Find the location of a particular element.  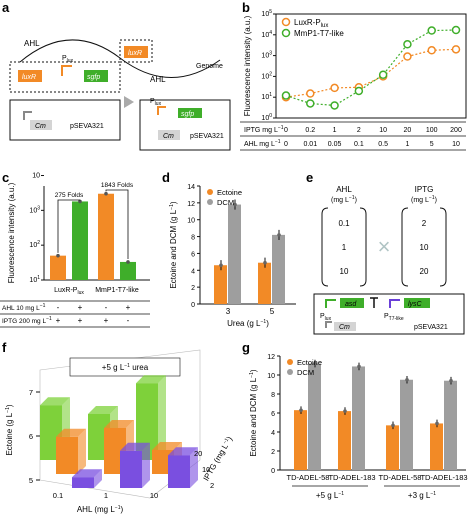

g-y-tick-label: 10 is located at coordinates (271, 376).